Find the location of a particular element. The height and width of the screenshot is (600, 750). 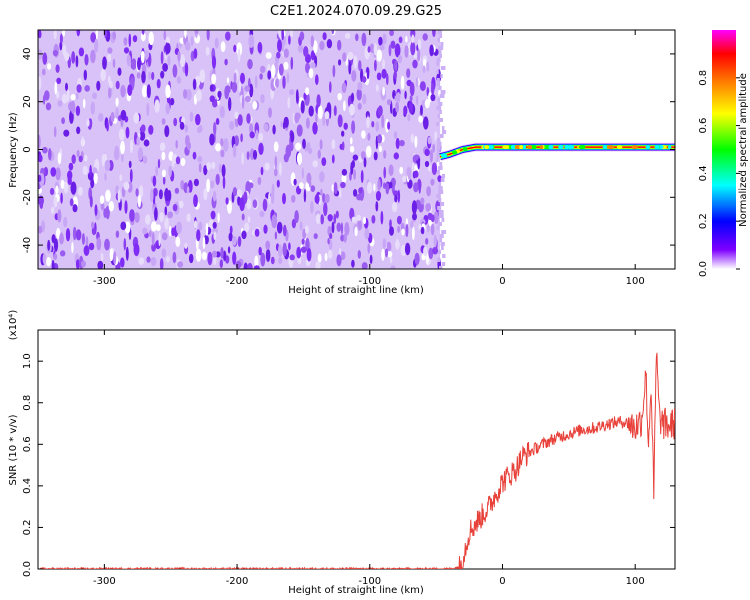

bottom-y-tick-label: 0.6 is located at coordinates (27, 444).